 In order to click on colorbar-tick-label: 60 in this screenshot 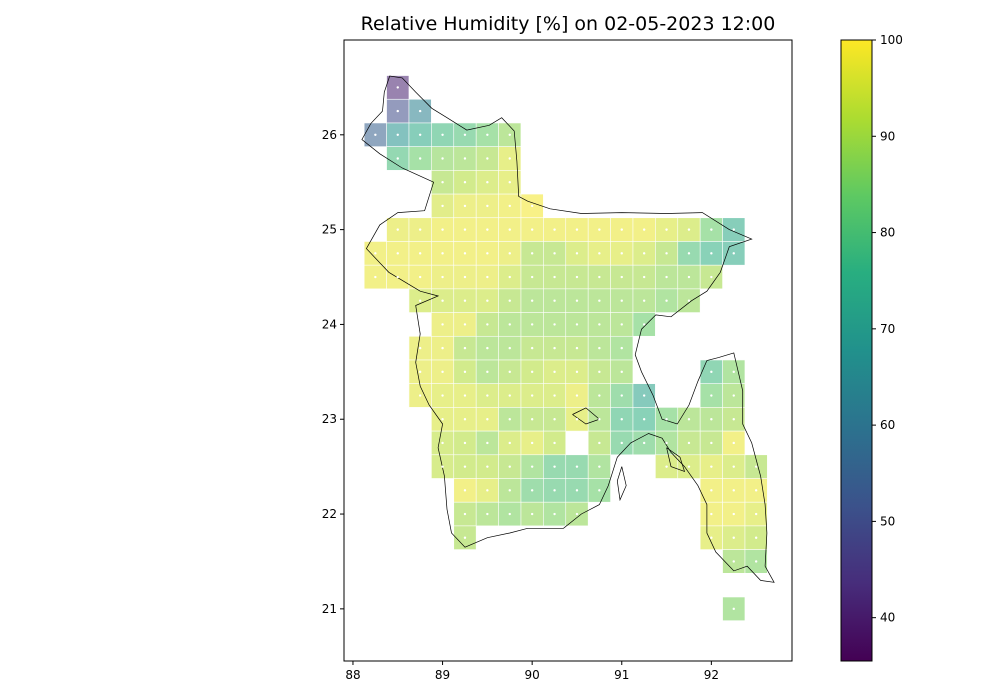, I will do `click(887, 425)`.